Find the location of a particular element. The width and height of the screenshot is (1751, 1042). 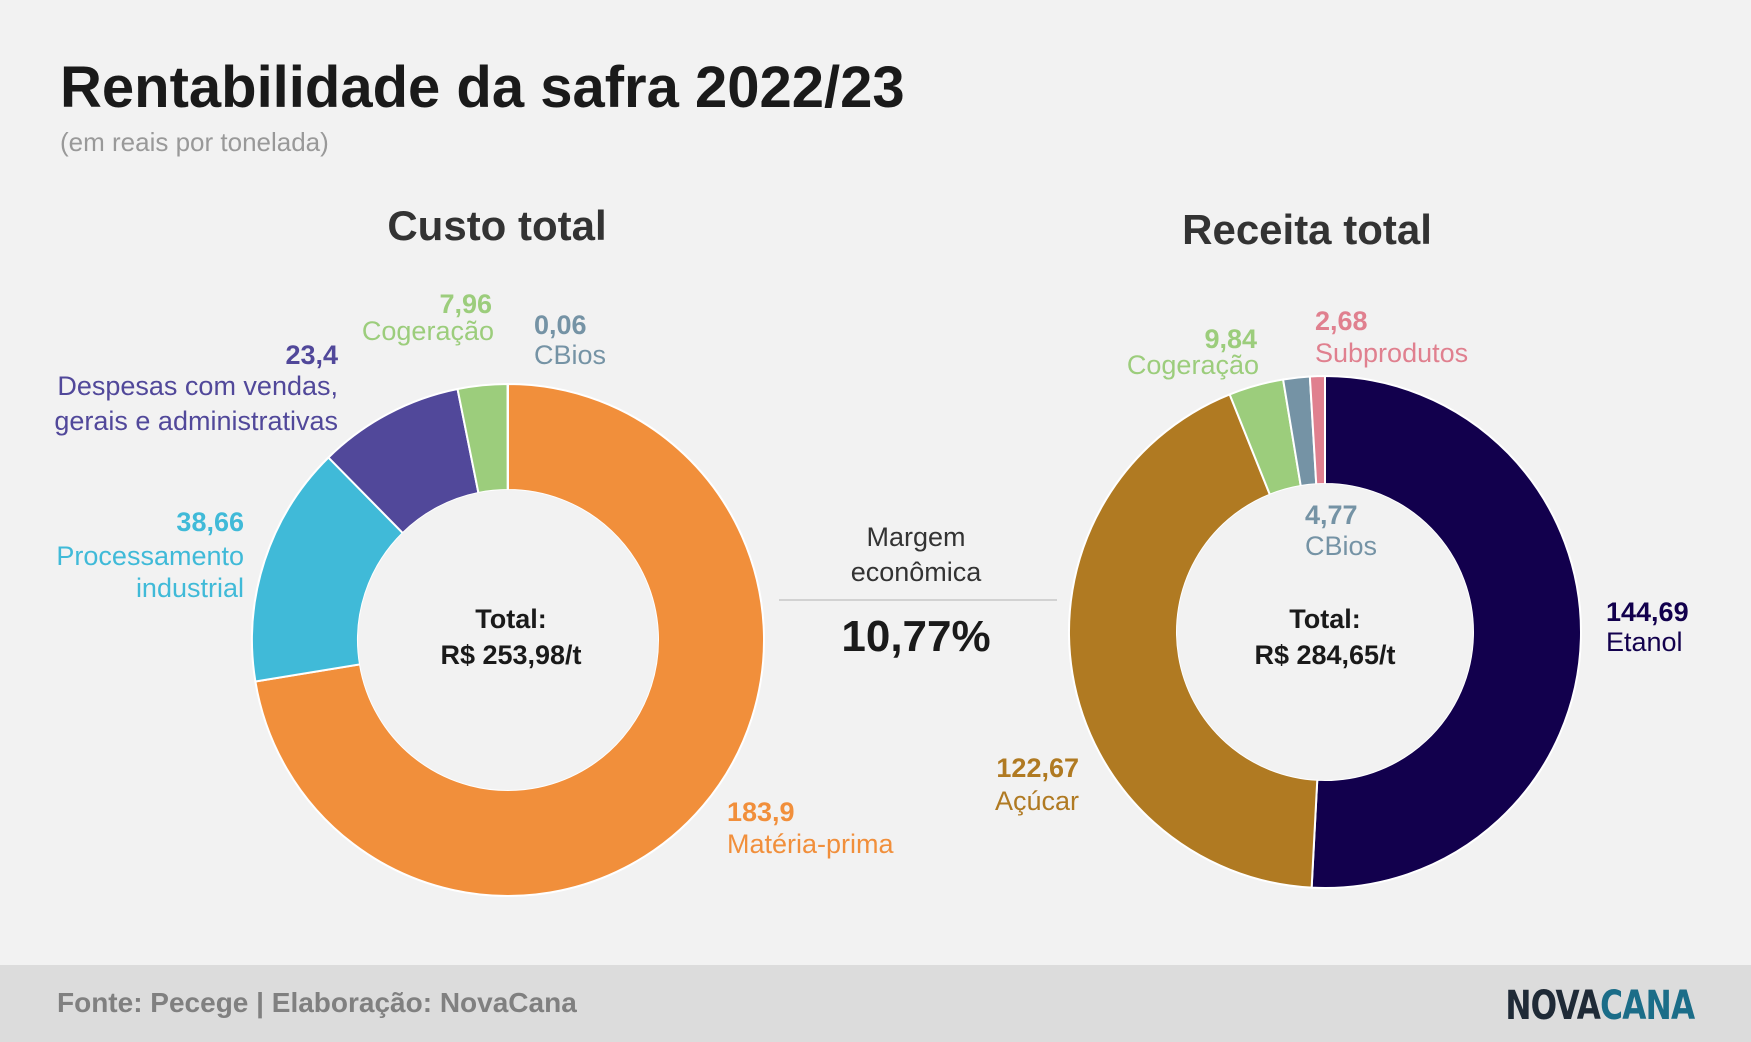

cost-label-cbios: CBios is located at coordinates (570, 355).